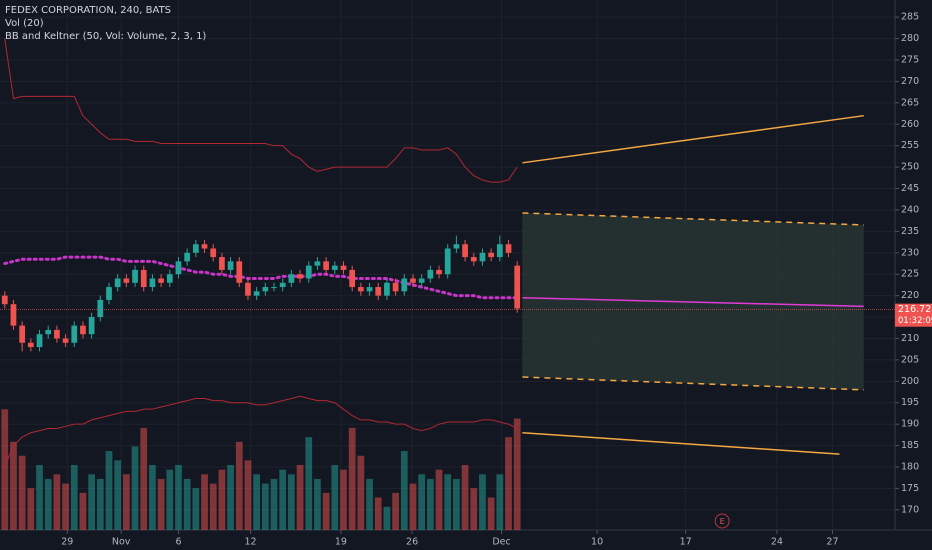 This screenshot has width=932, height=550. I want to click on chart-title: FEDEX CORPORATION, 240, BATS, so click(88, 10).